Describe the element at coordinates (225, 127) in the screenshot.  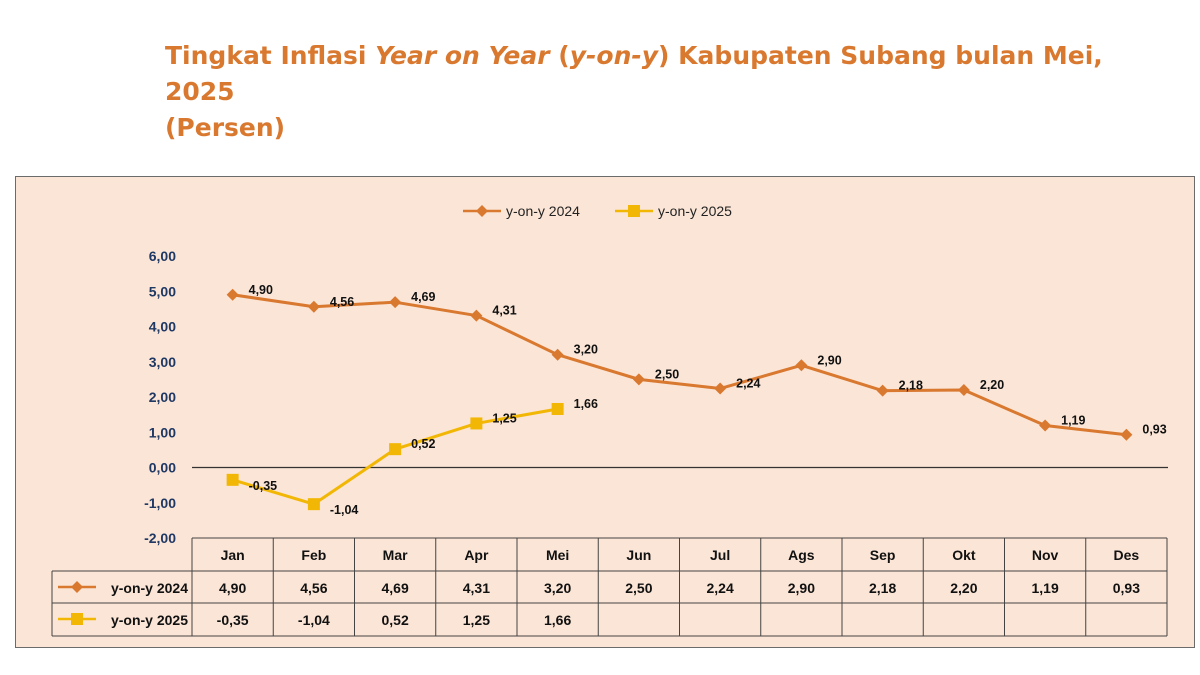
I see `title-unit: (Persen)` at that location.